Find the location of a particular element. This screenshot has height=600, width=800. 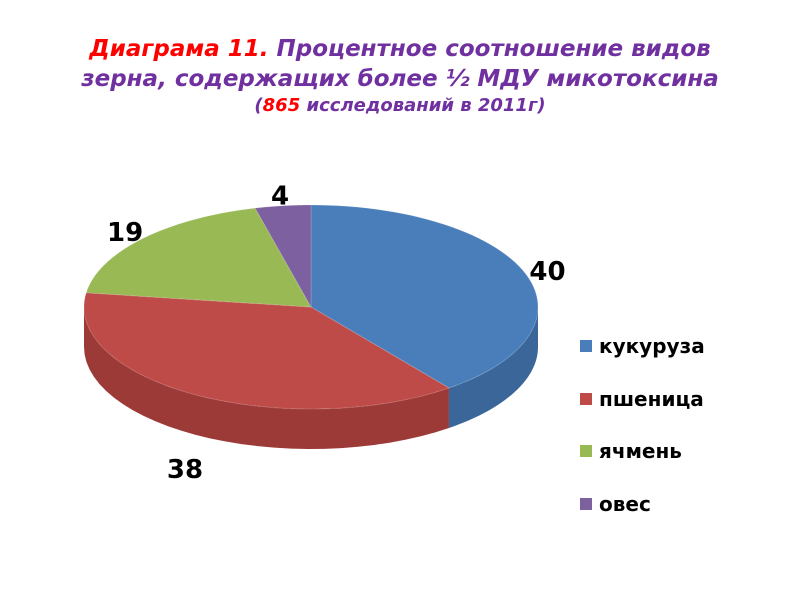

legend-label: кукуруза is located at coordinates (652, 346).